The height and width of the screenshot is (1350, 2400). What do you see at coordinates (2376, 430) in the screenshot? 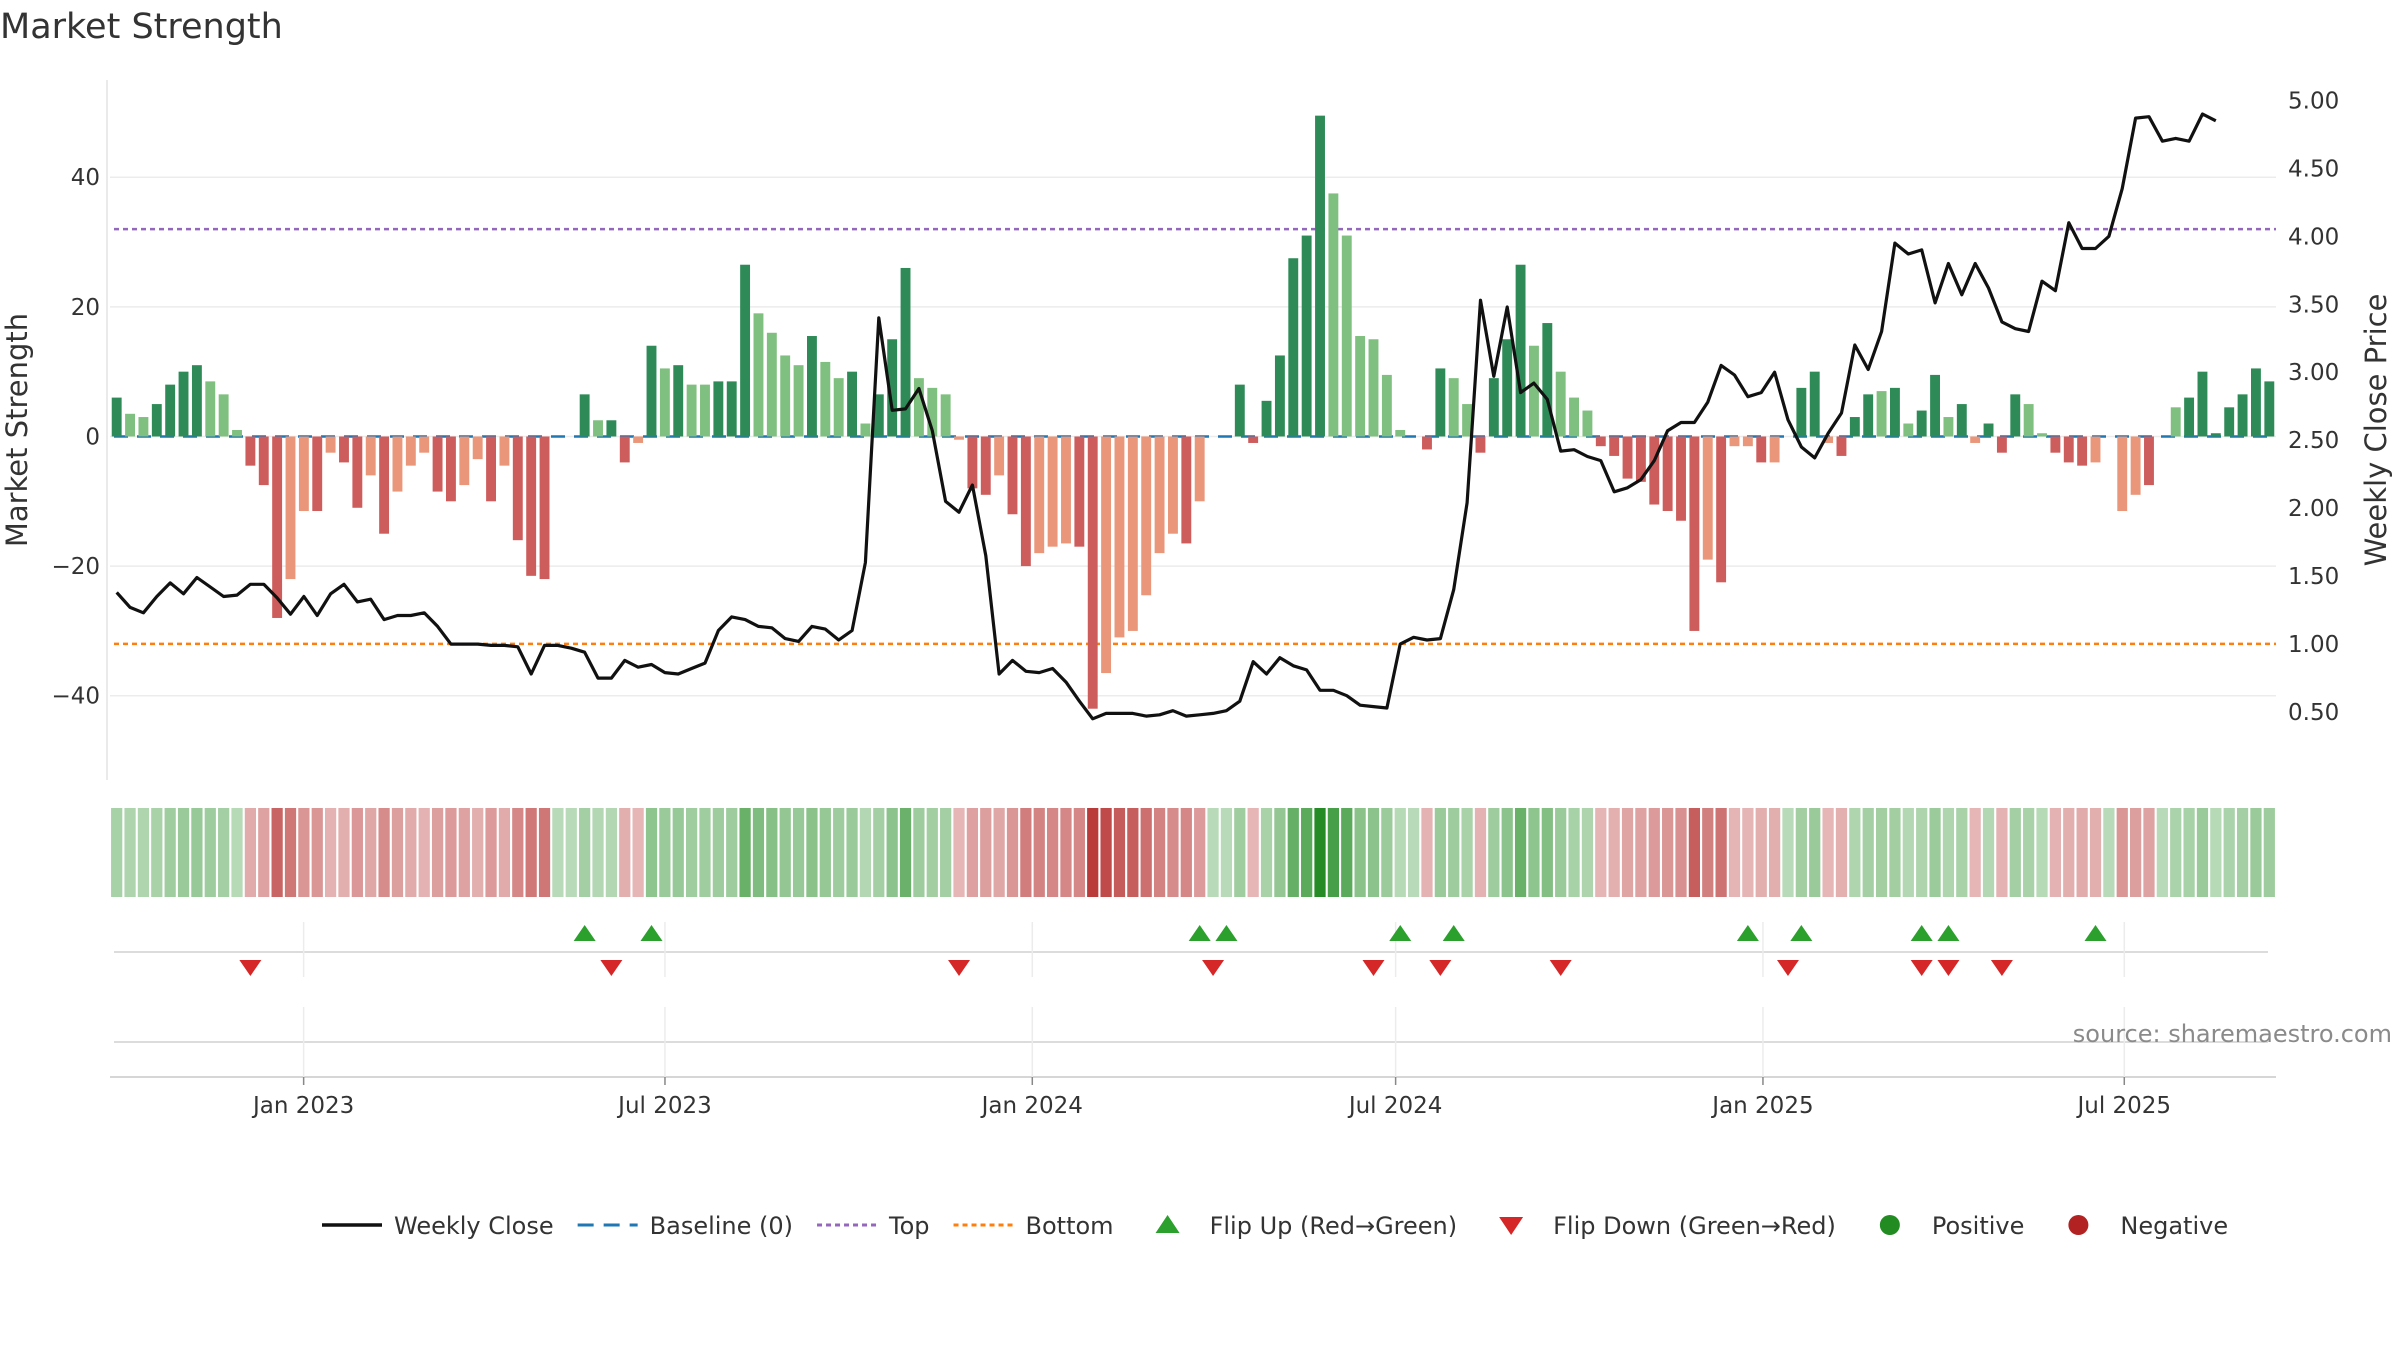
I see `y2-axis-title: Weekly Close Price` at bounding box center [2376, 430].